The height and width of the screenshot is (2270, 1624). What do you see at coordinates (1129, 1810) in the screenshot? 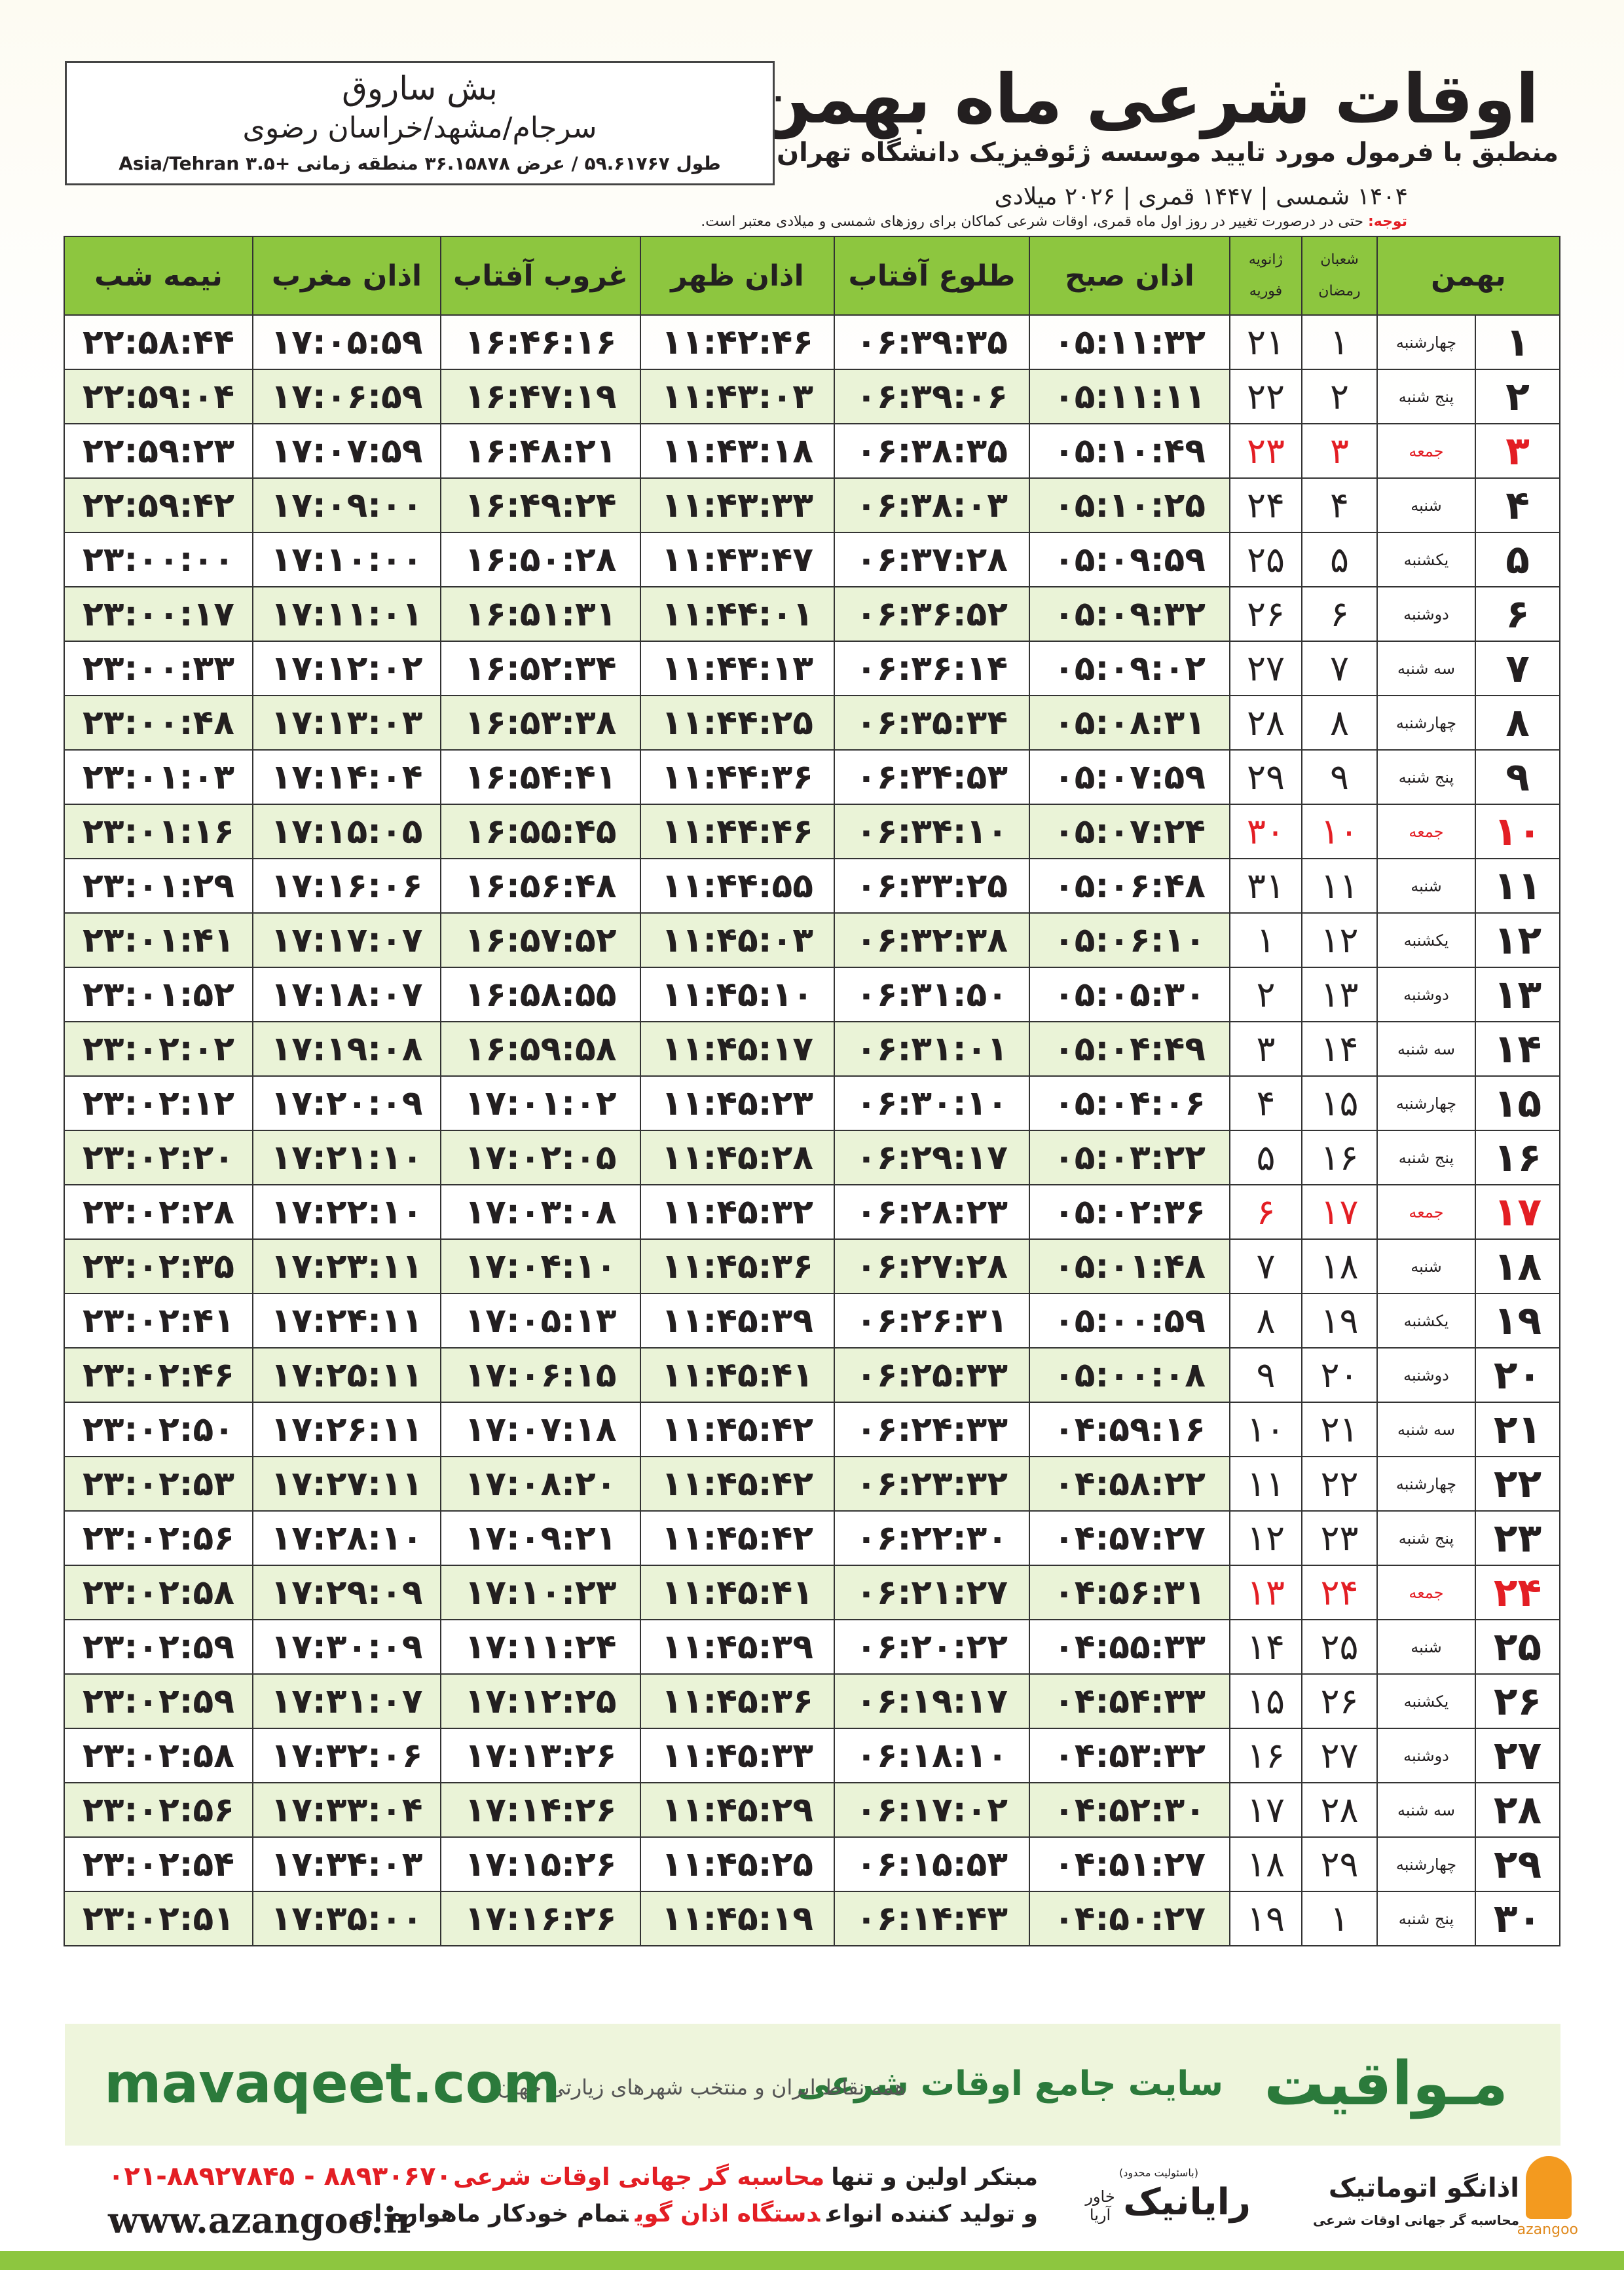
I see `cell: ۰۴:۵۲:۳۰` at bounding box center [1129, 1810].